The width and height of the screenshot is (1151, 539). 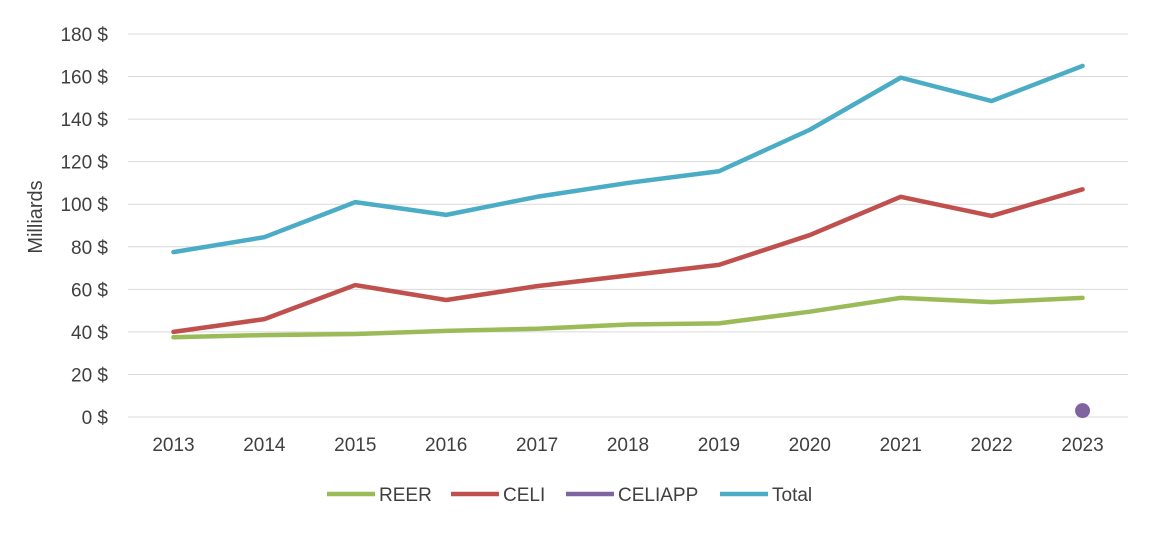 What do you see at coordinates (569, 495) in the screenshot?
I see `legend: REER CELI CELIAPP Total` at bounding box center [569, 495].